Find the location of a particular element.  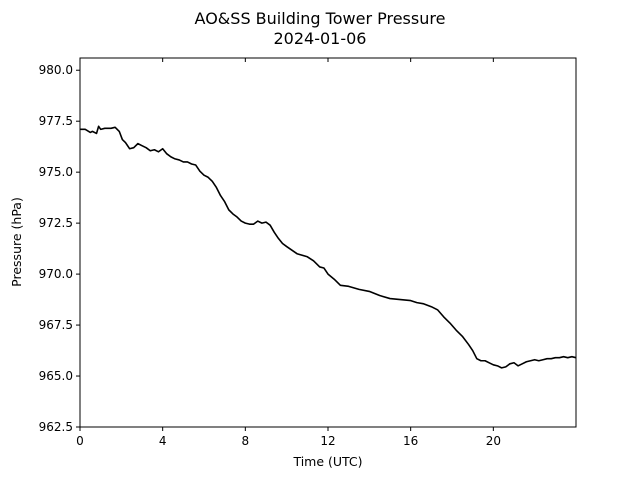

y-axis-ticks: 962.5 965.0 967.5 970.0 972.5 975.0 977.5 980.0 is located at coordinates (59, 248).